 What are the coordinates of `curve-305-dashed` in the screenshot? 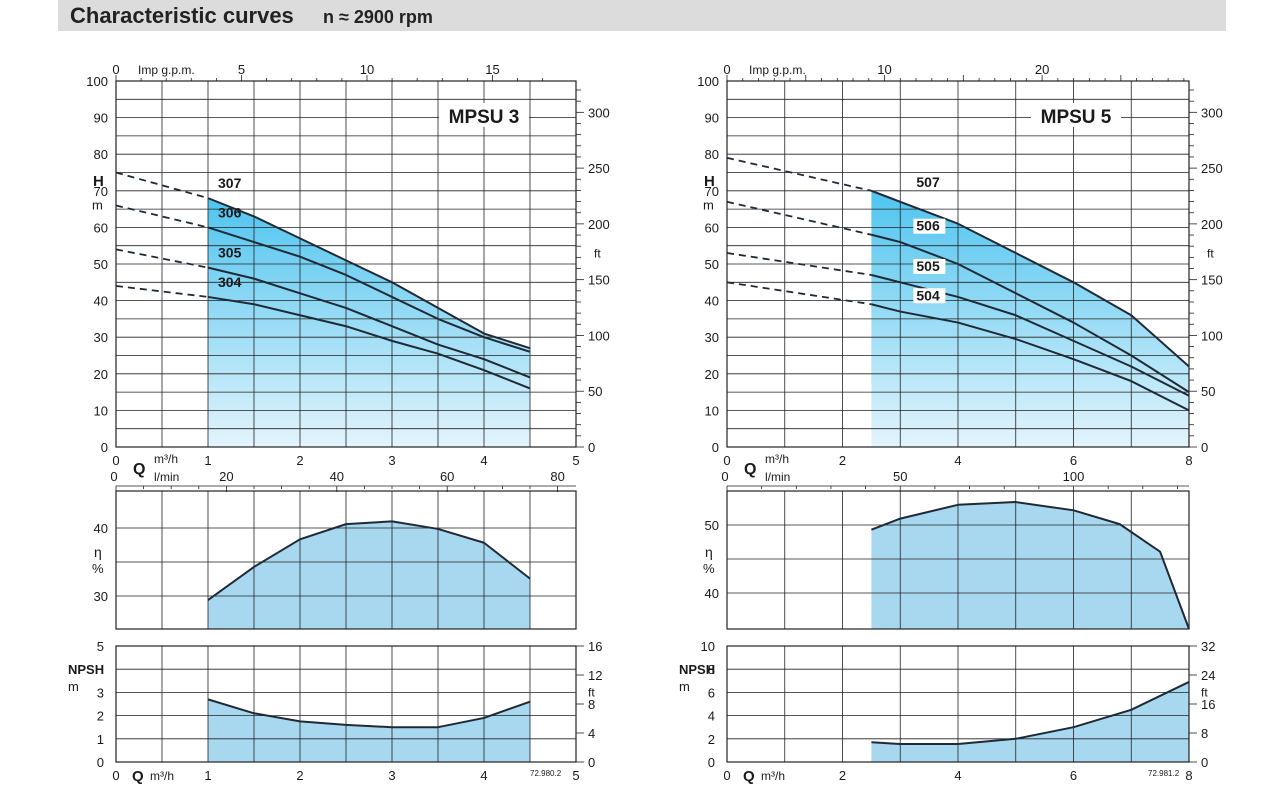 It's located at (162, 258).